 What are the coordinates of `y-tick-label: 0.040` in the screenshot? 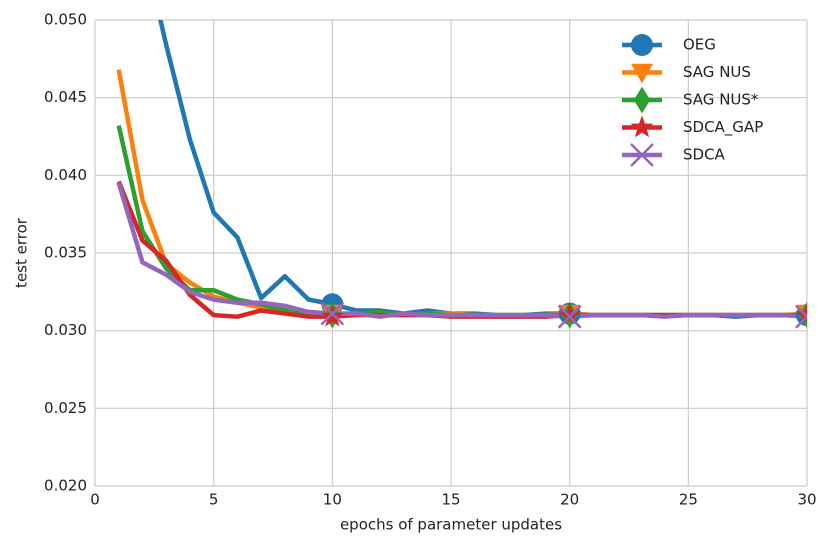 It's located at (65, 175).